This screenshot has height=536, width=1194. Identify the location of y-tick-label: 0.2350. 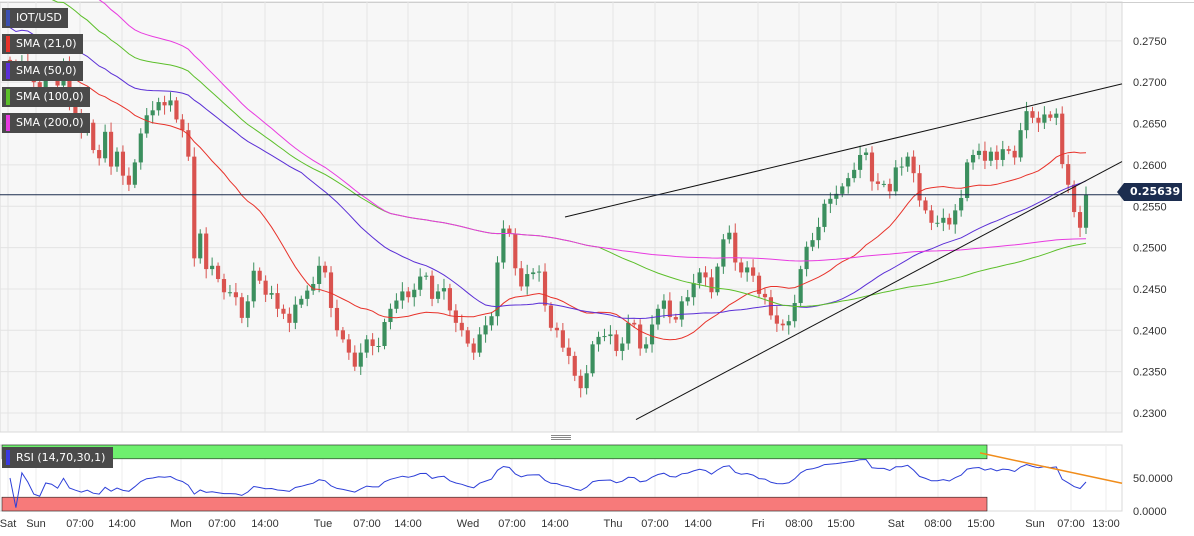
(1150, 373).